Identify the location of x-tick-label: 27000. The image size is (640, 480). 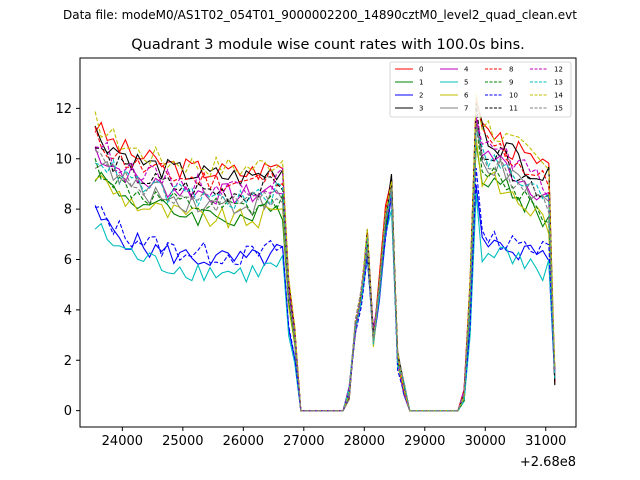
(303, 441).